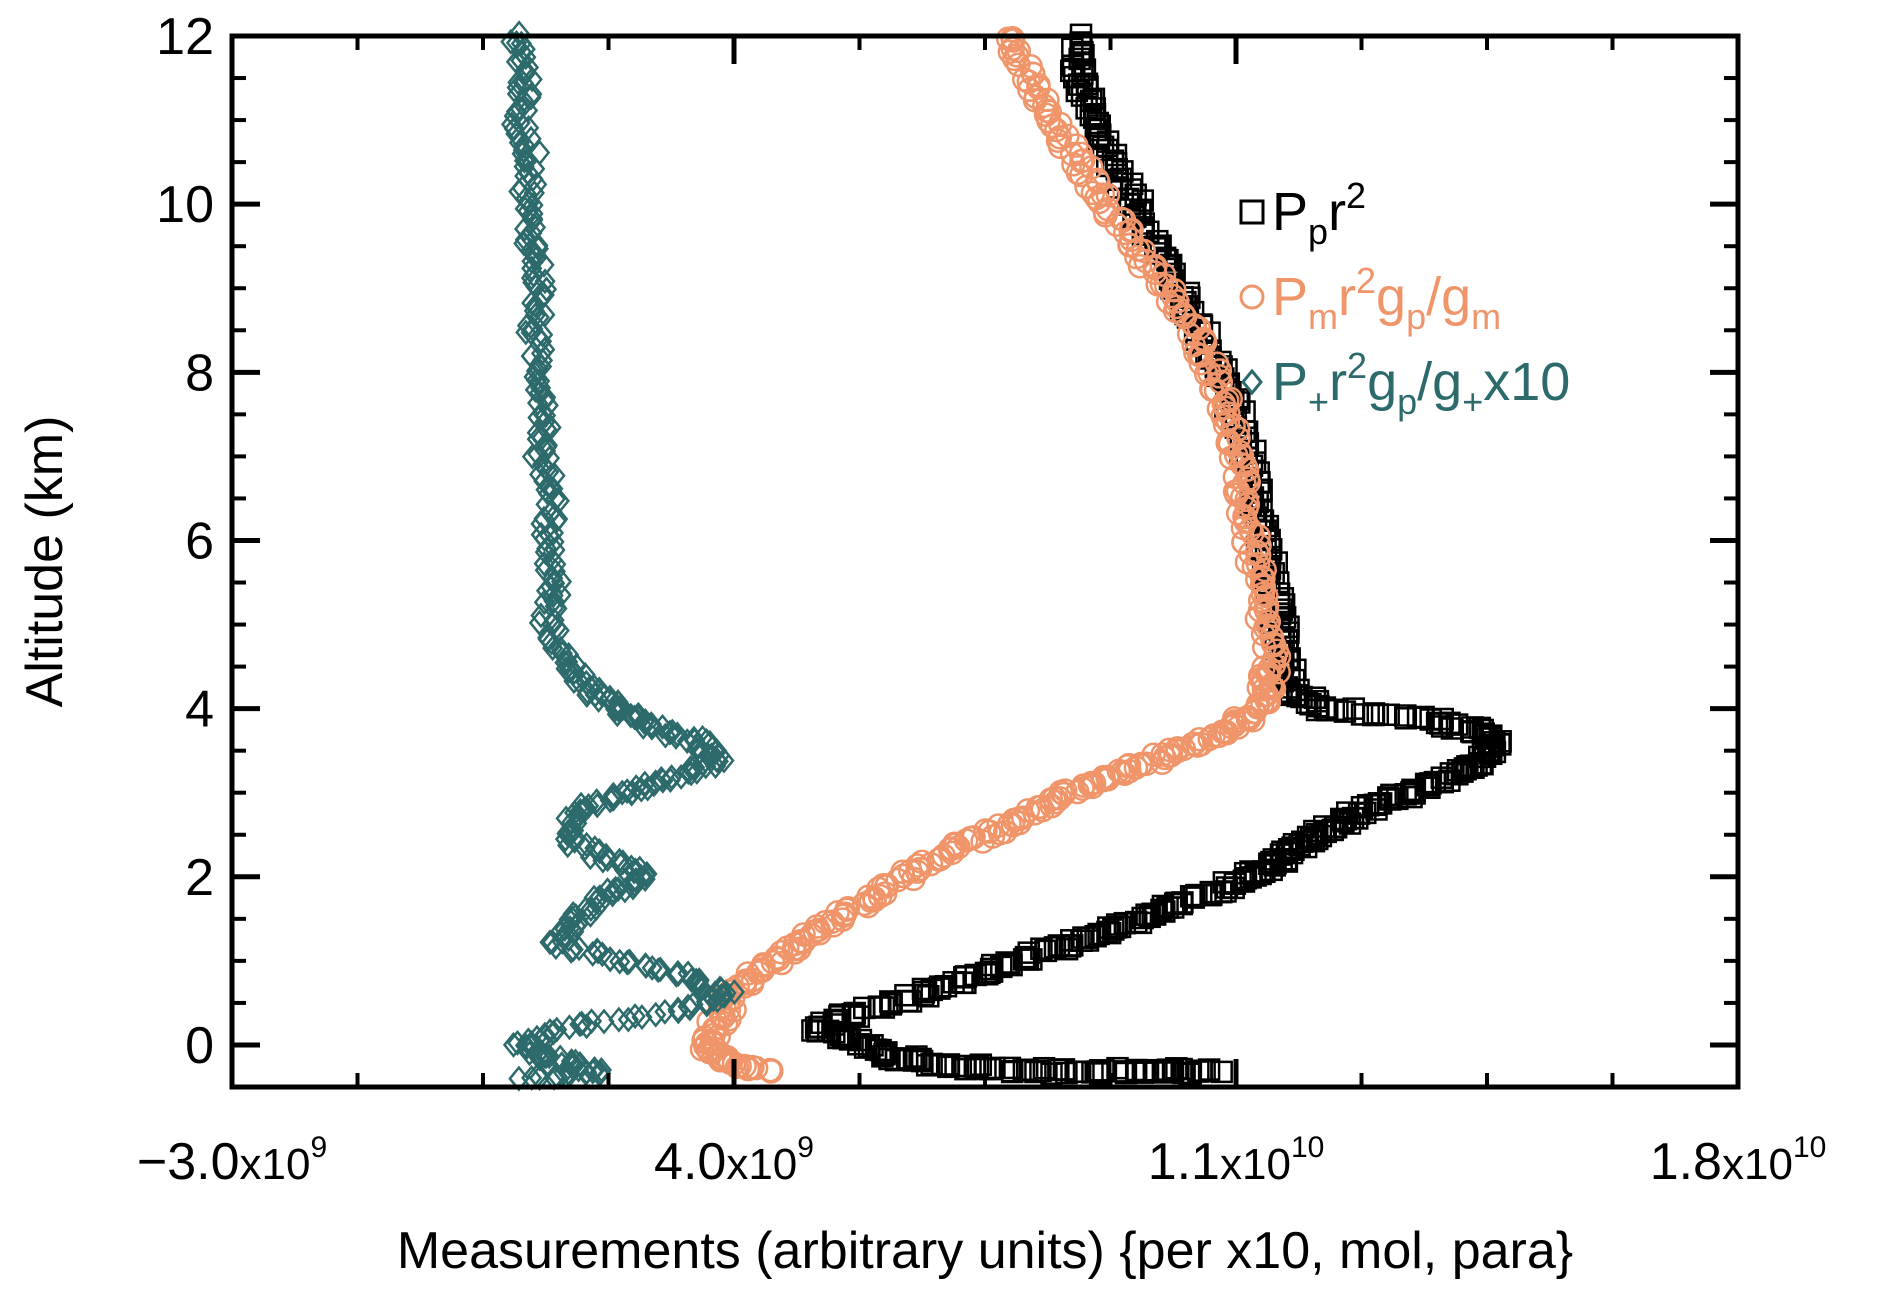  I want to click on legend-label-part: 2, so click(1357, 365).